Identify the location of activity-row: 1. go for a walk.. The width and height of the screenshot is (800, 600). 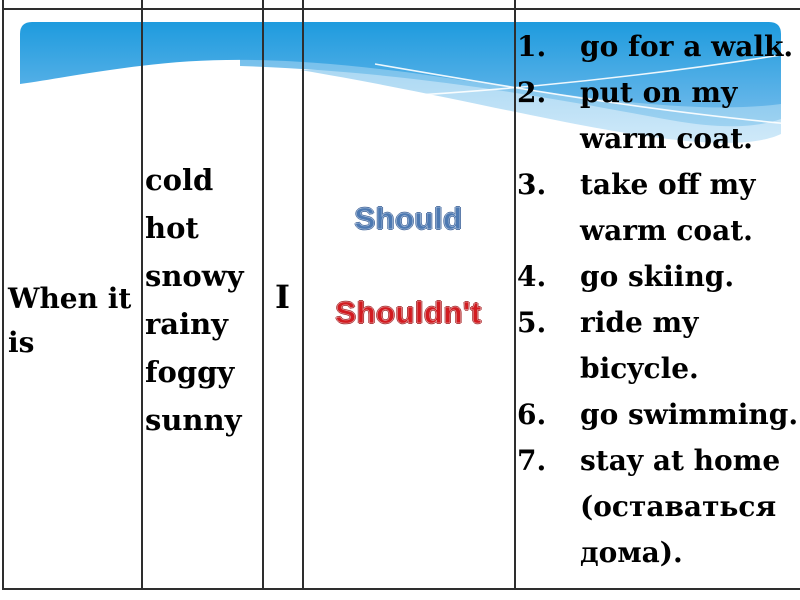
(656, 47).